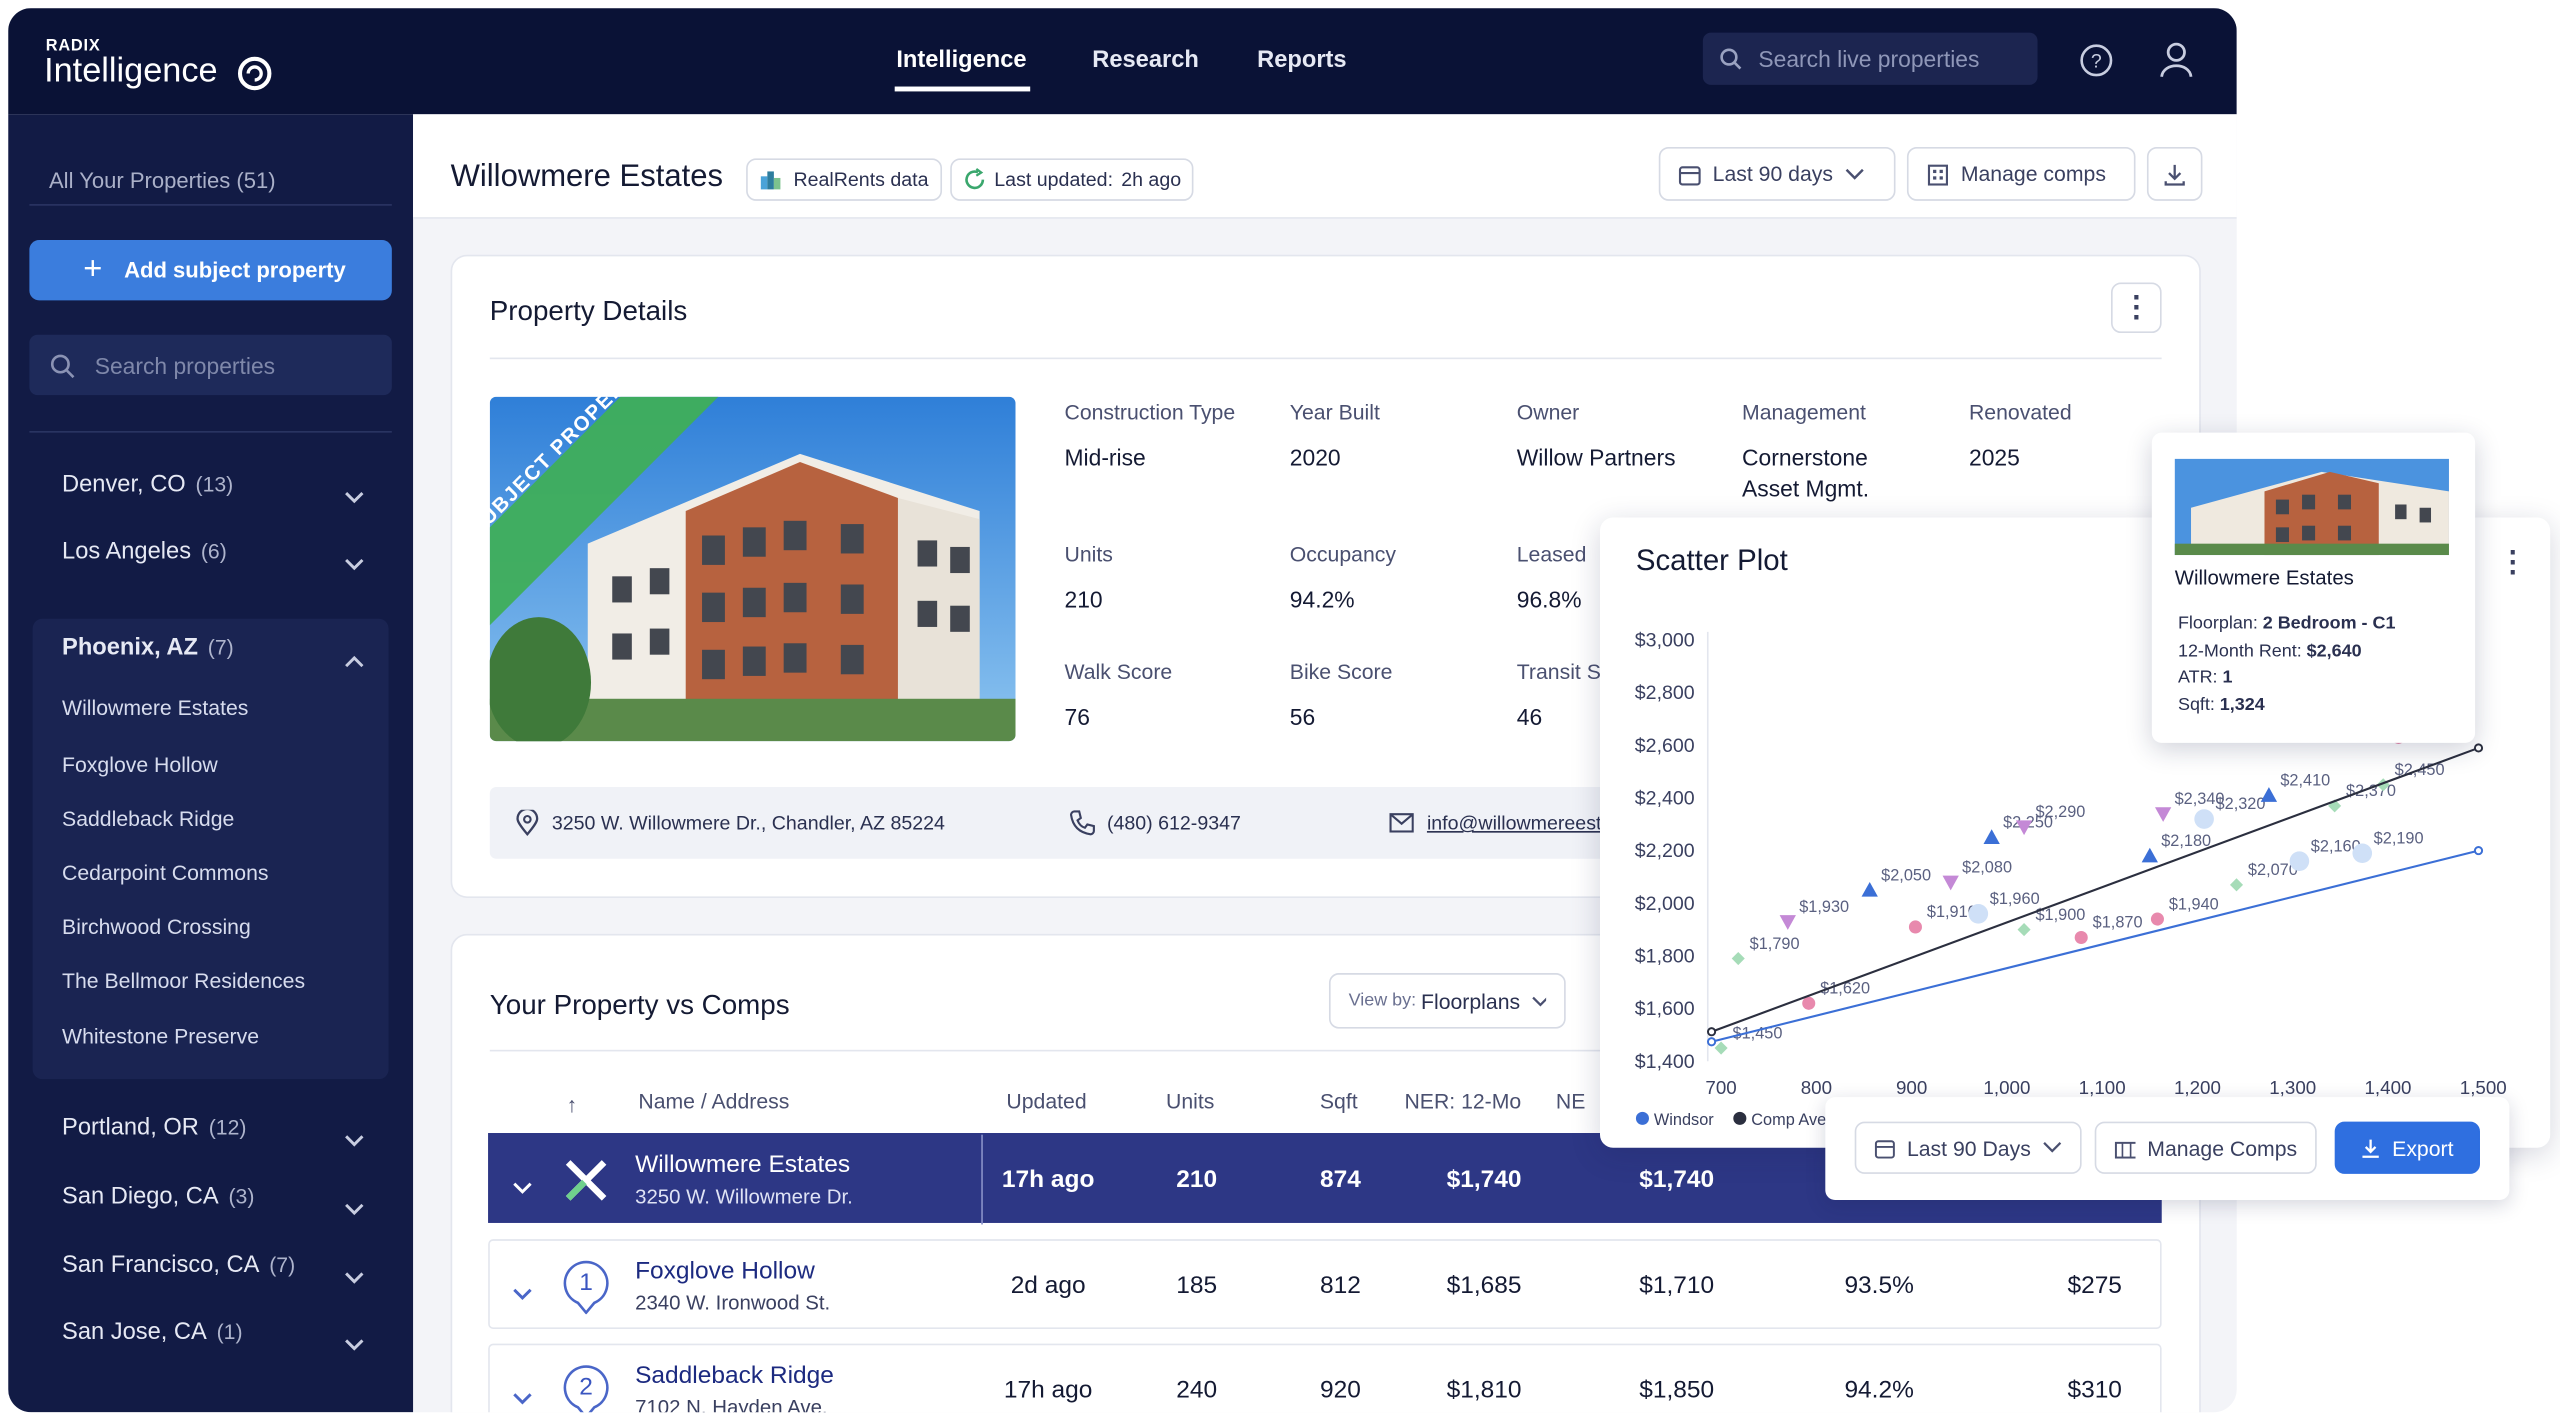 The height and width of the screenshot is (1418, 2560). I want to click on email: info@willowmereest, so click(1514, 823).